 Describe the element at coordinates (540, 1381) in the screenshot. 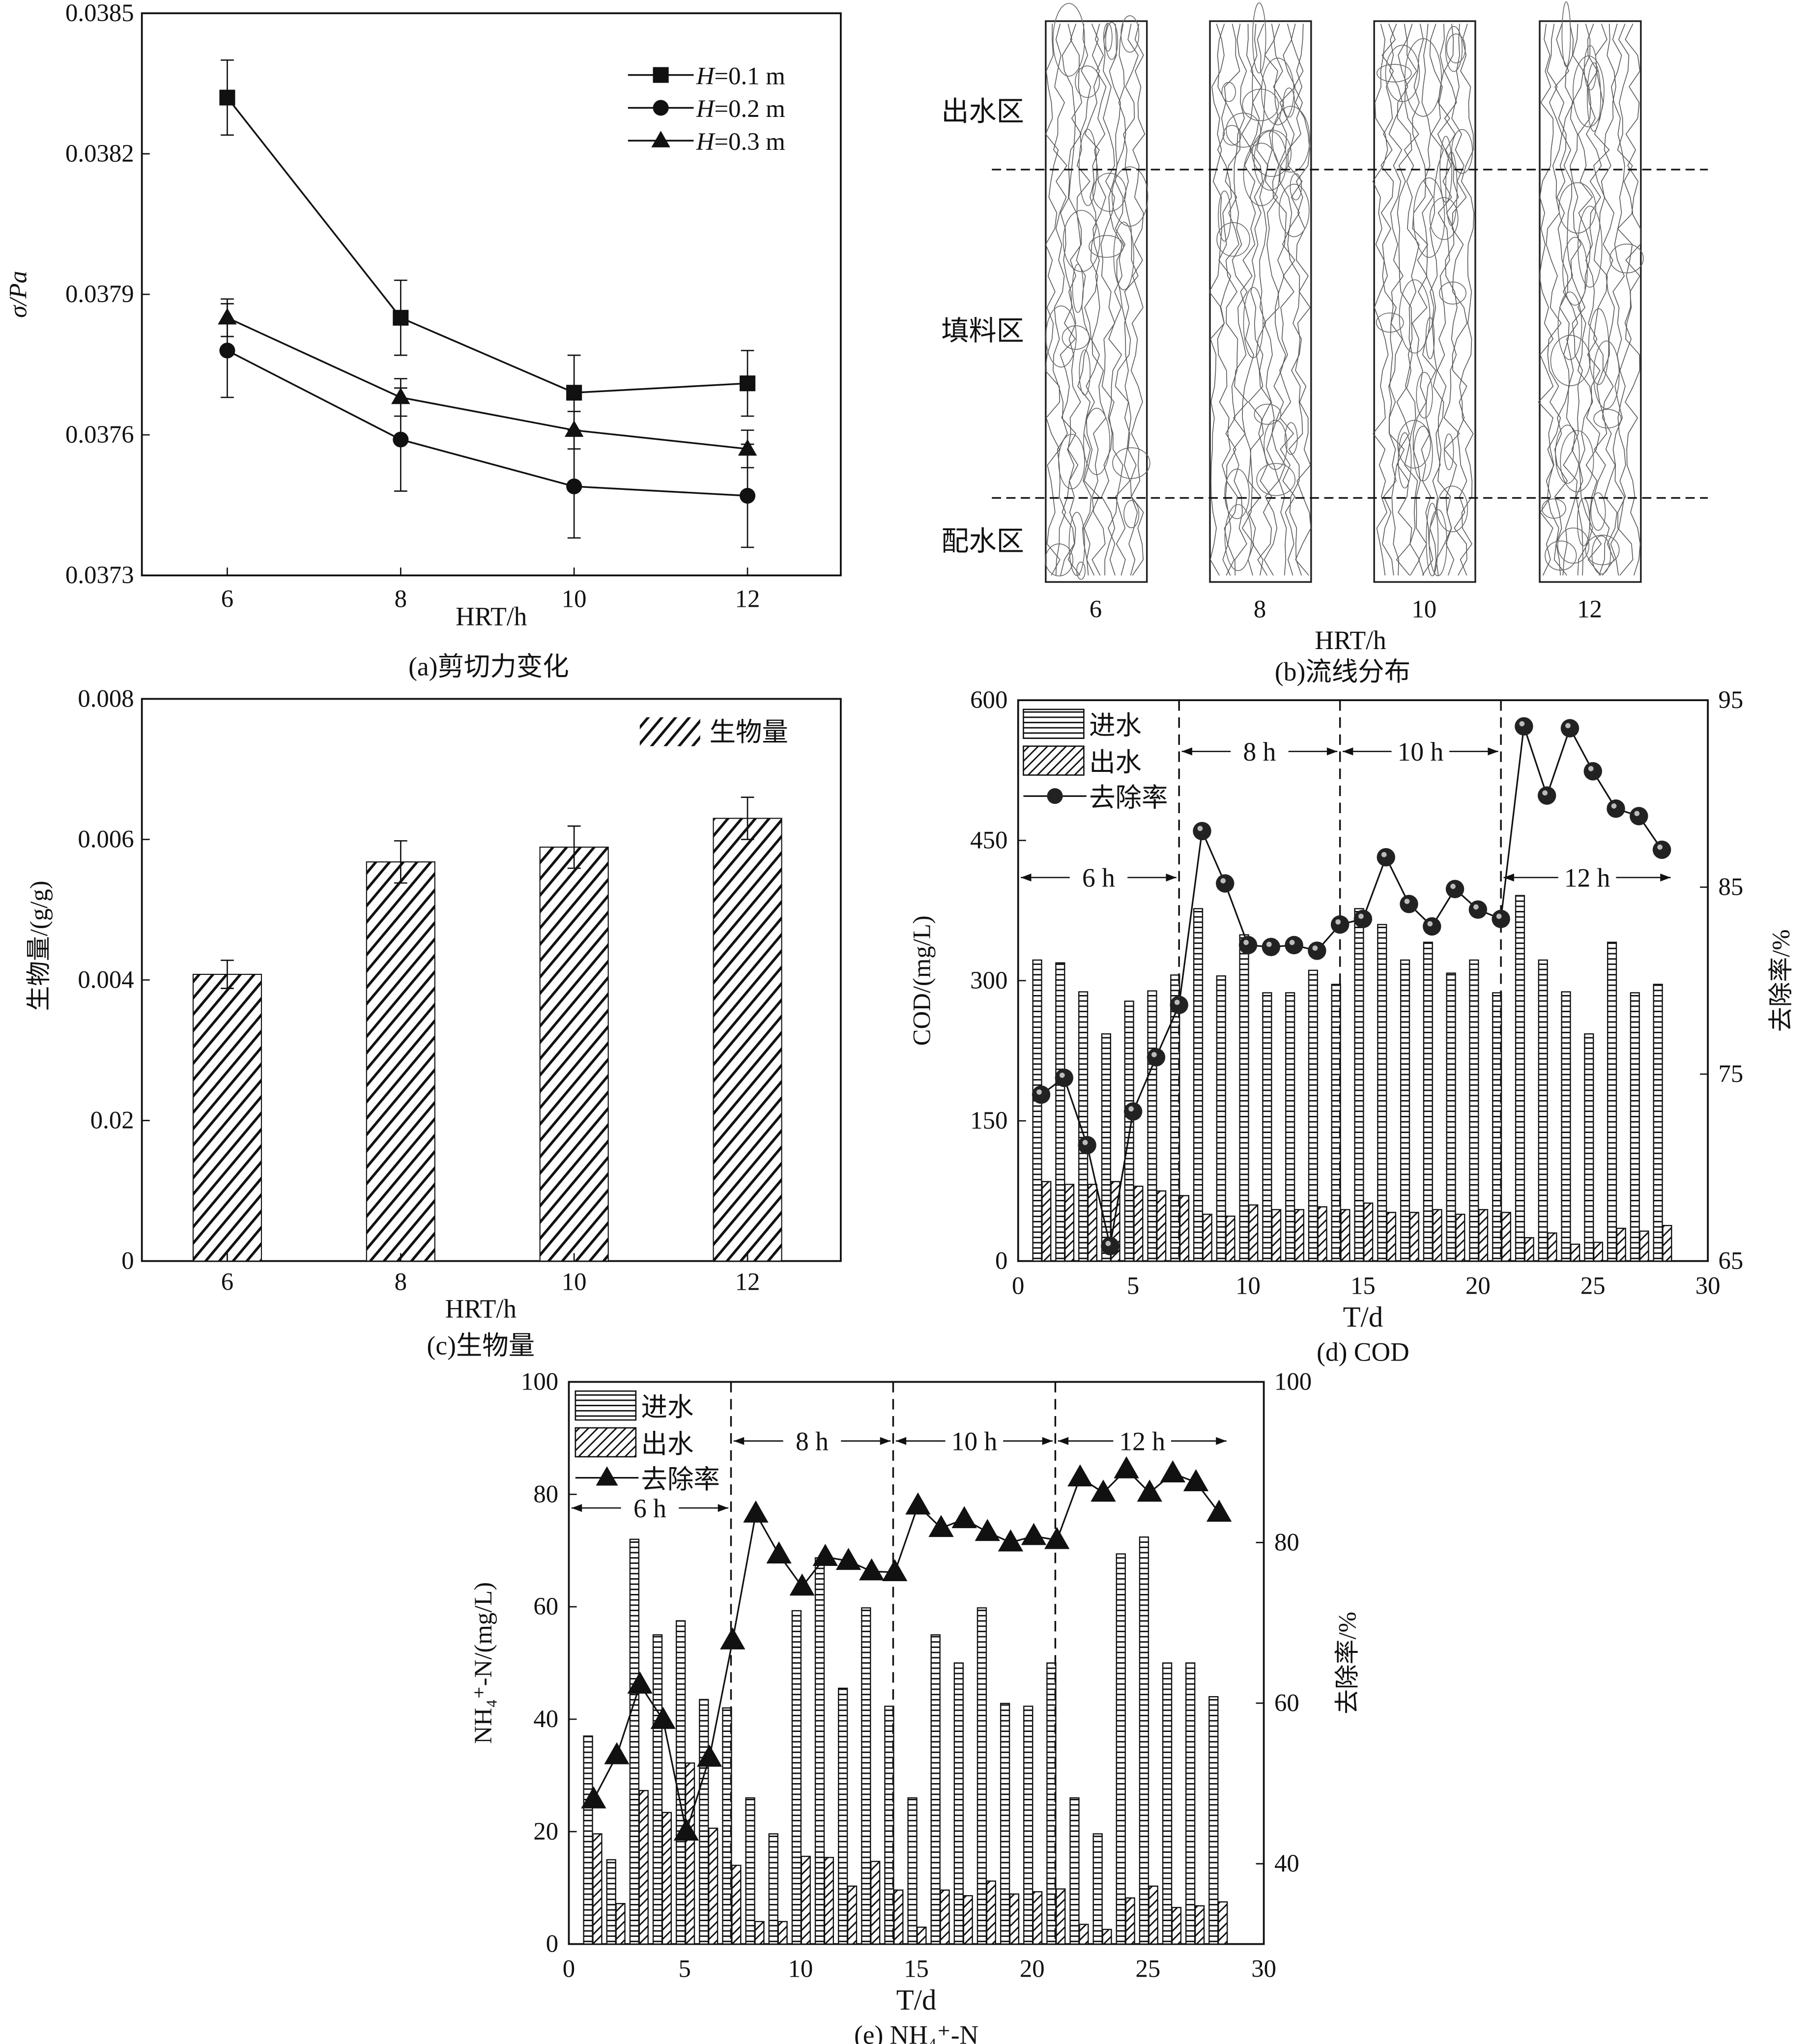

I see `y-tick-label: 100` at that location.